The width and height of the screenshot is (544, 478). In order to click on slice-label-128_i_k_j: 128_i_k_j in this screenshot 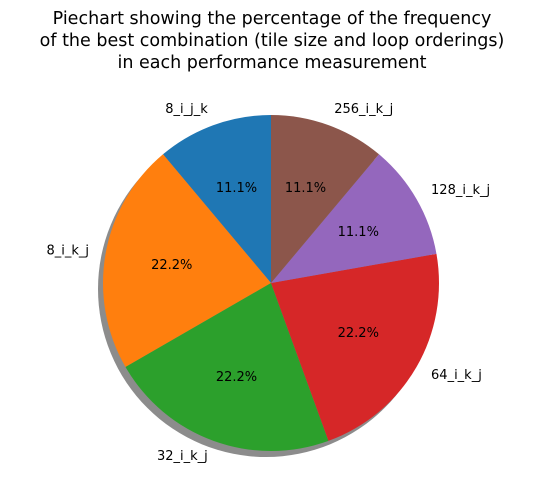, I will do `click(460, 190)`.